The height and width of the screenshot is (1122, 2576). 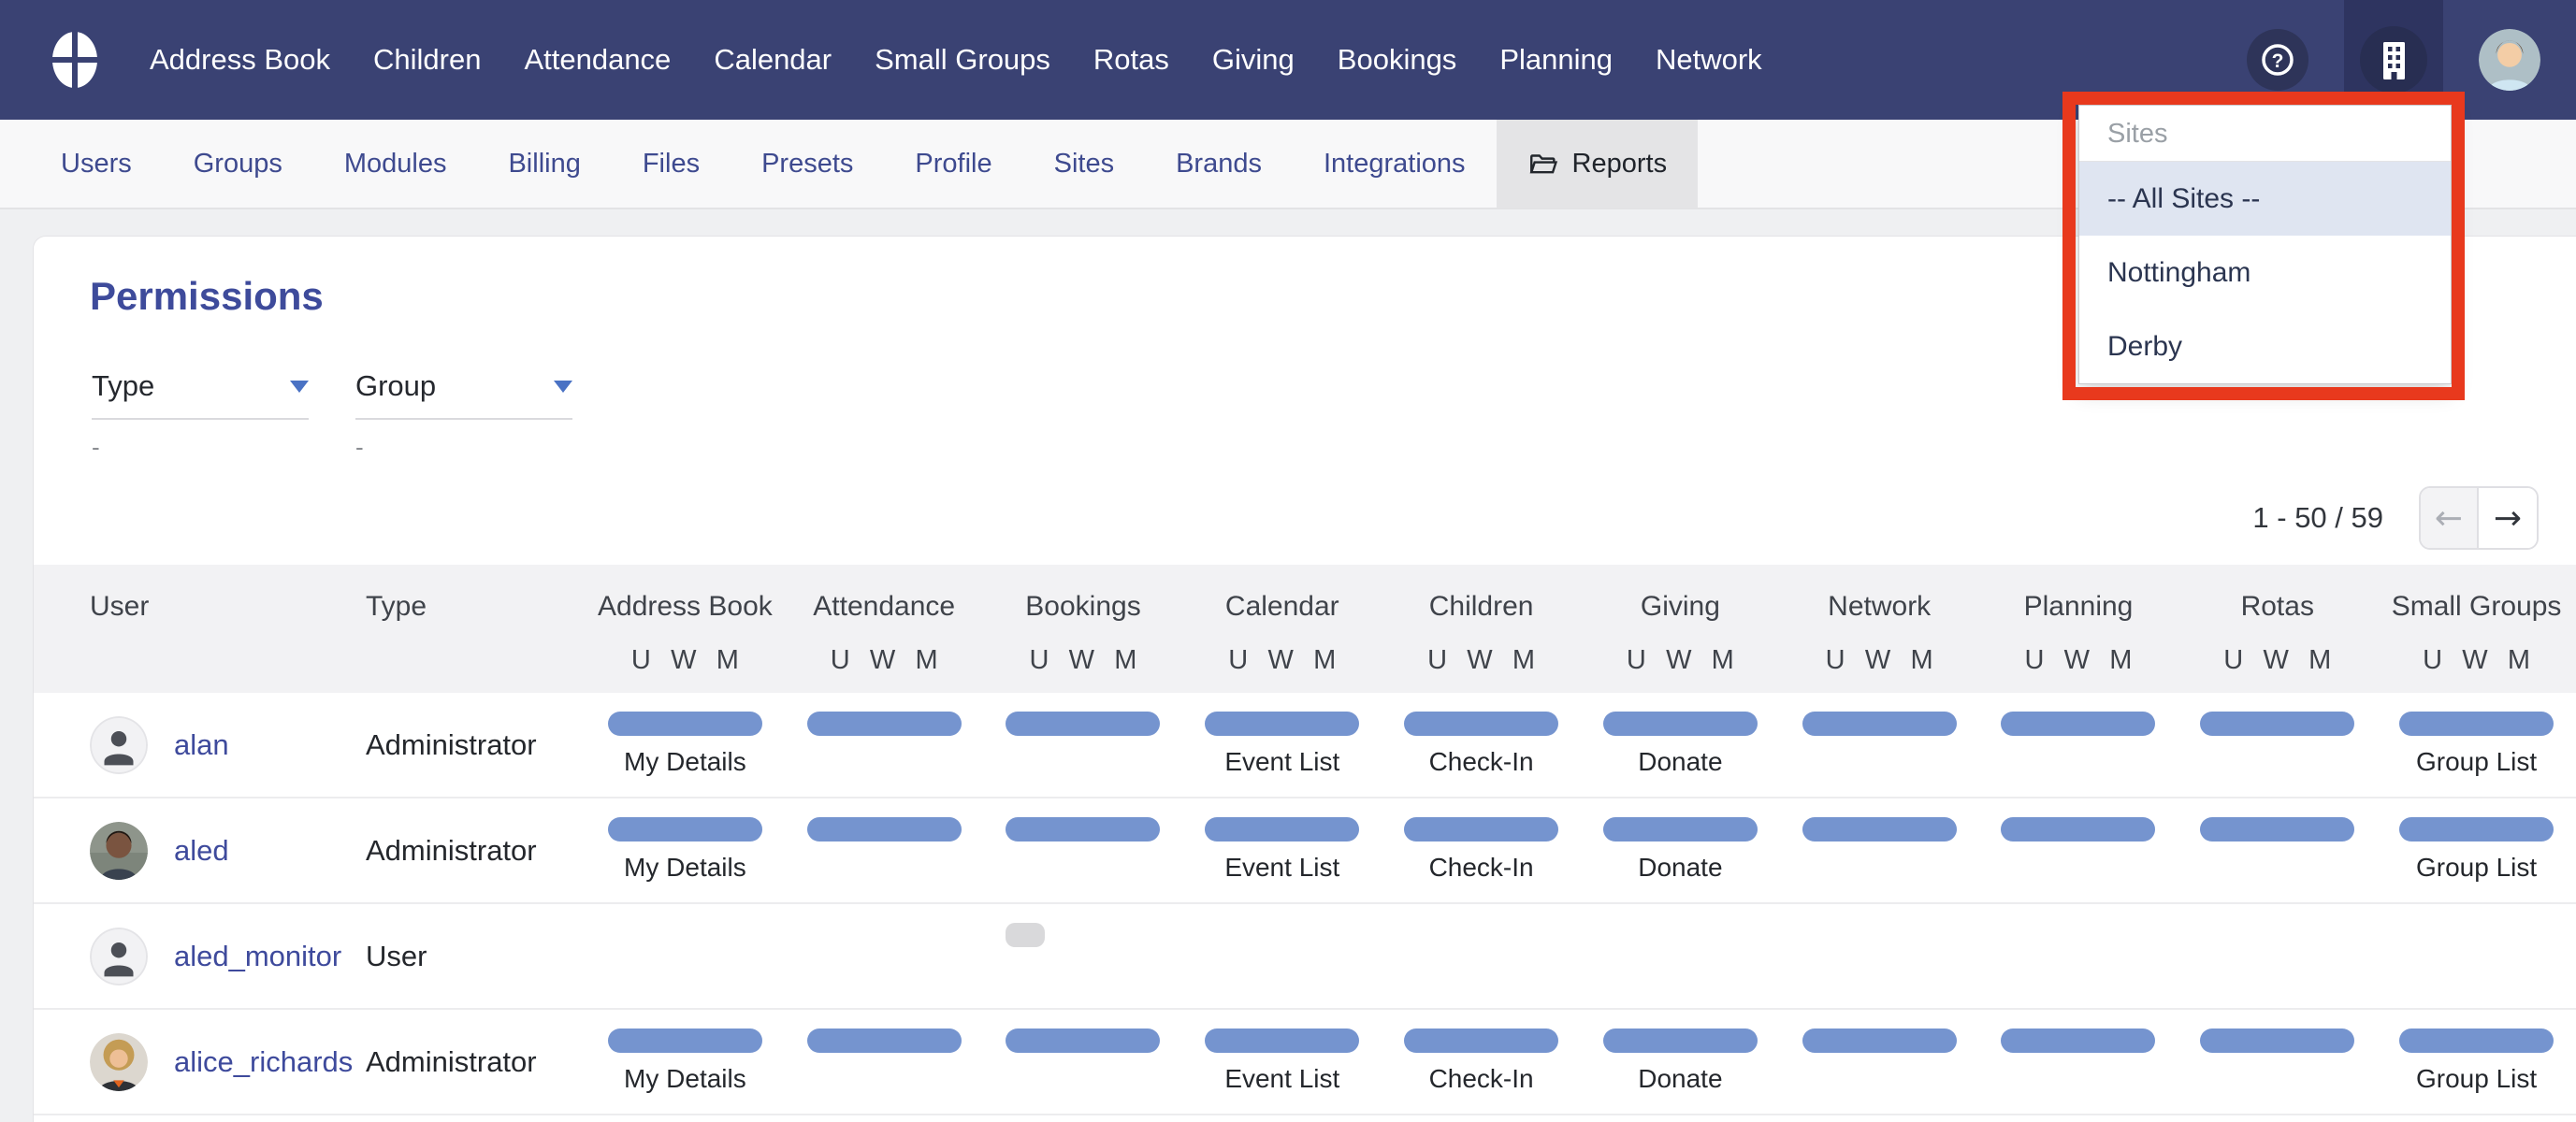 What do you see at coordinates (1253, 60) in the screenshot?
I see `nav-item-giving: Giving` at bounding box center [1253, 60].